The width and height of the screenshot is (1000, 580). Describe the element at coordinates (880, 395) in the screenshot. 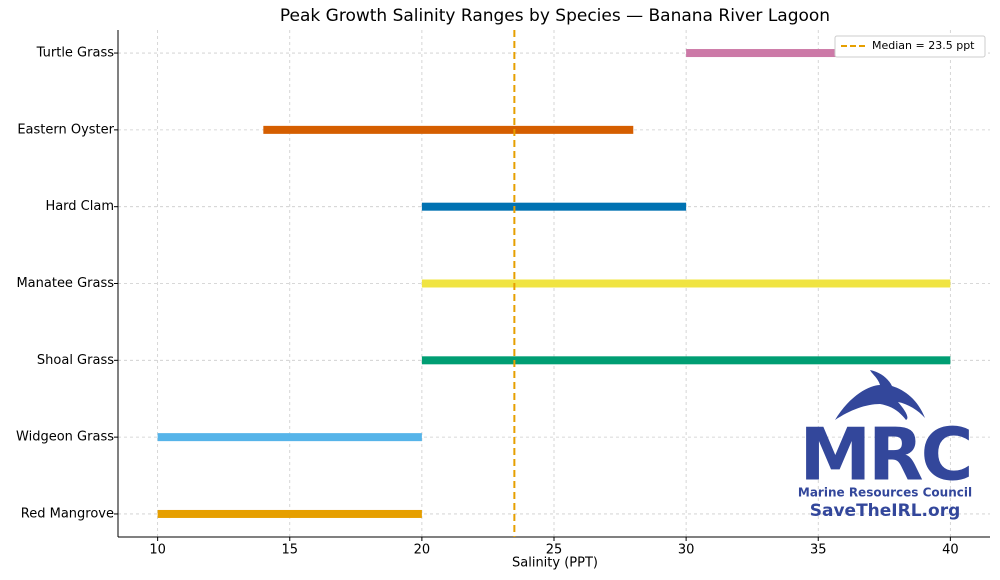

I see `dolphin-icon` at that location.